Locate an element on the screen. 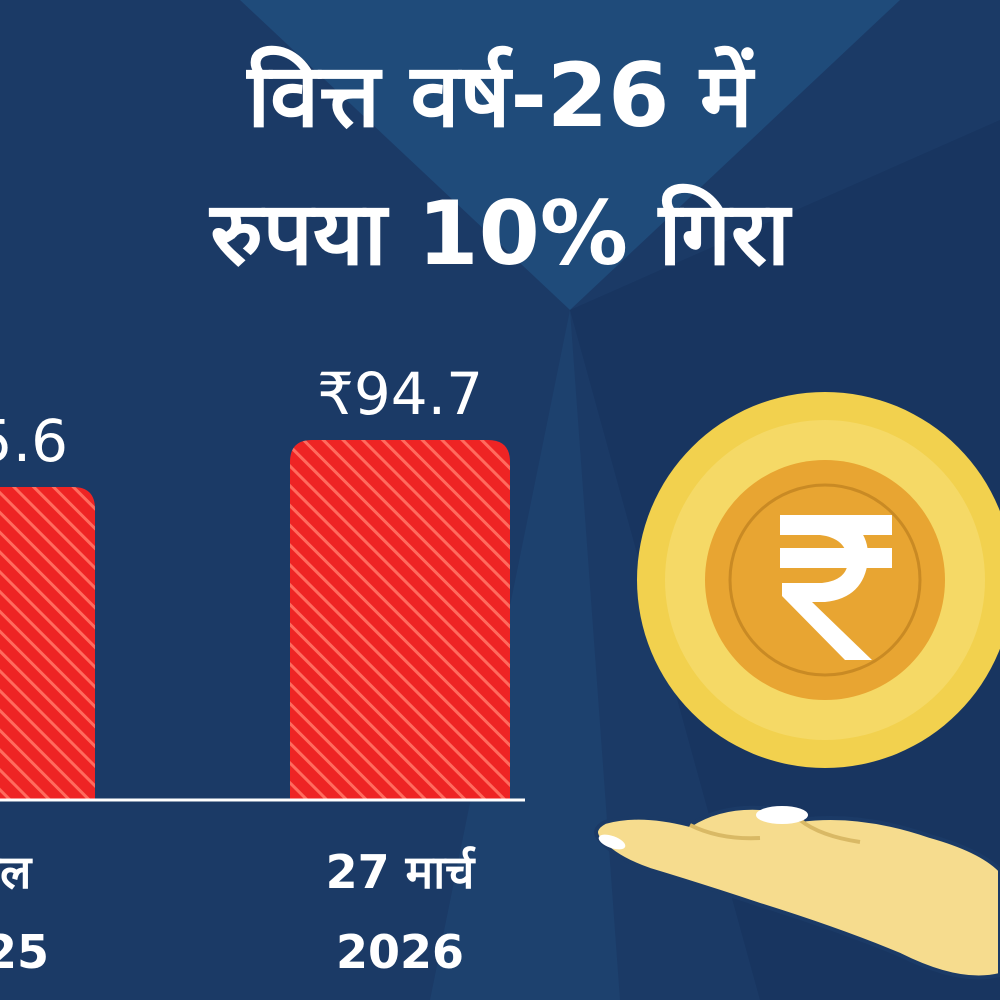 The width and height of the screenshot is (1000, 1000). value-label-1: ₹94.7 is located at coordinates (400, 394).